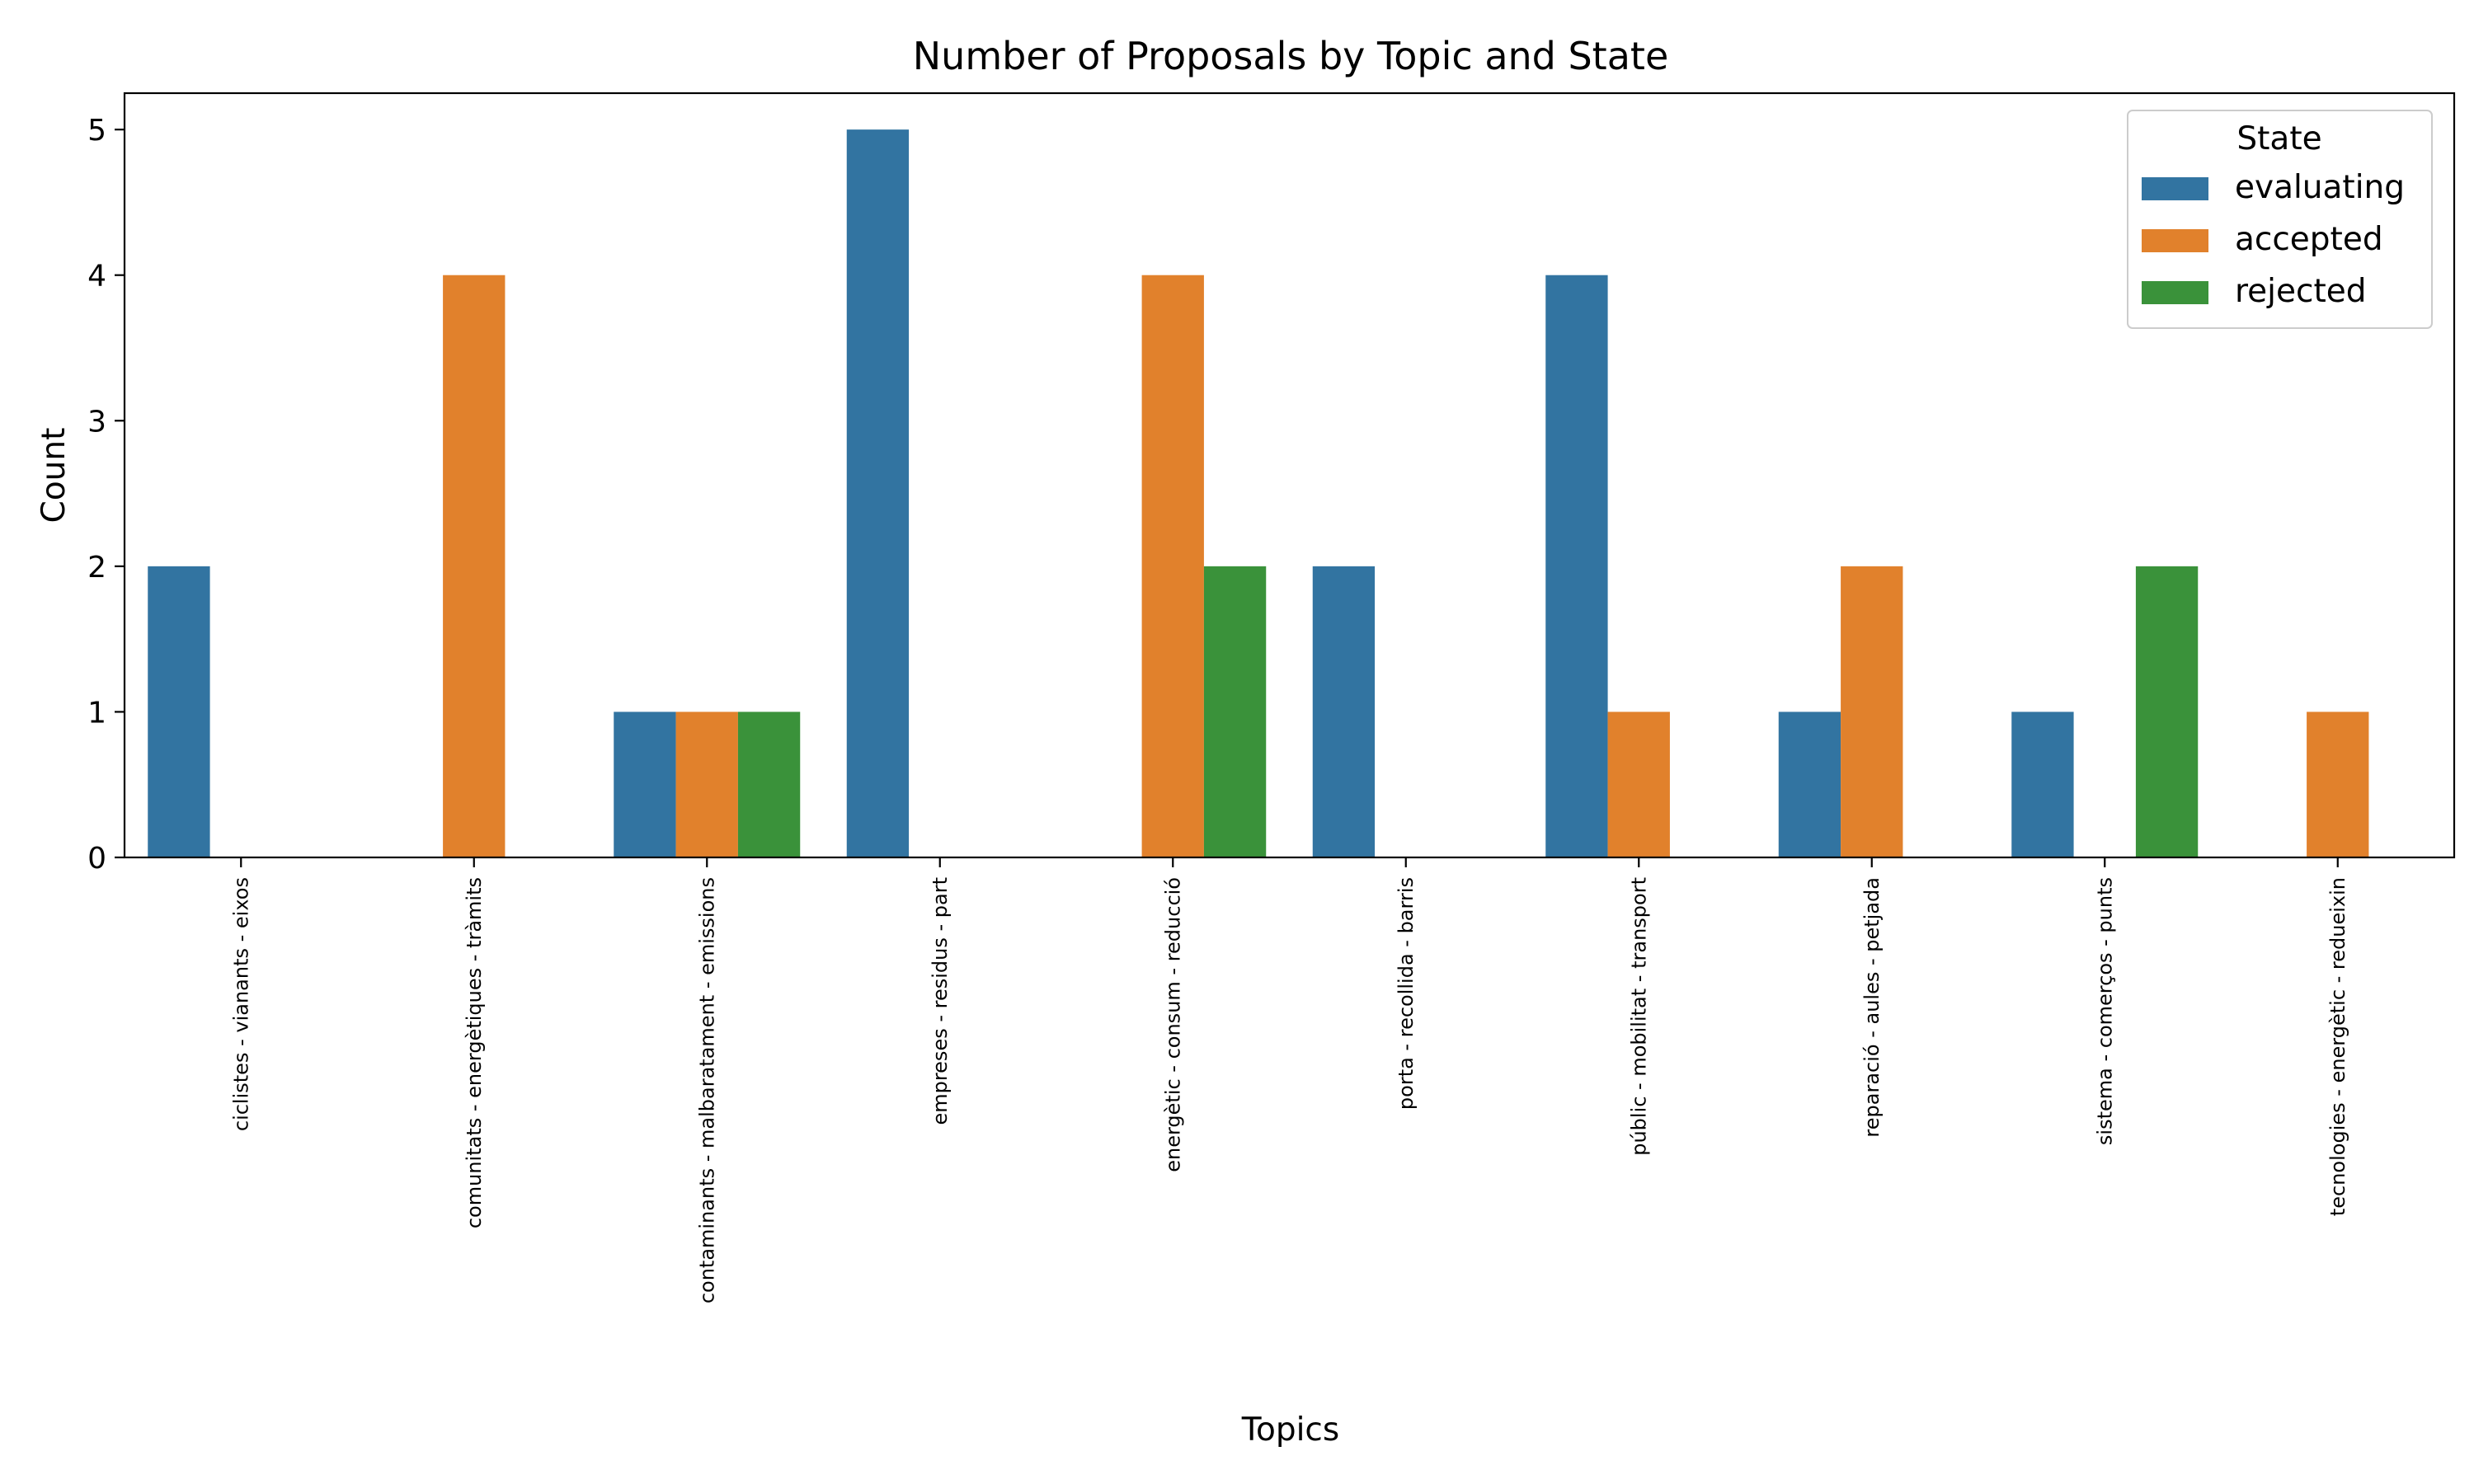 The width and height of the screenshot is (2474, 1484). What do you see at coordinates (2175, 240) in the screenshot?
I see `legend-swatch-accepted` at bounding box center [2175, 240].